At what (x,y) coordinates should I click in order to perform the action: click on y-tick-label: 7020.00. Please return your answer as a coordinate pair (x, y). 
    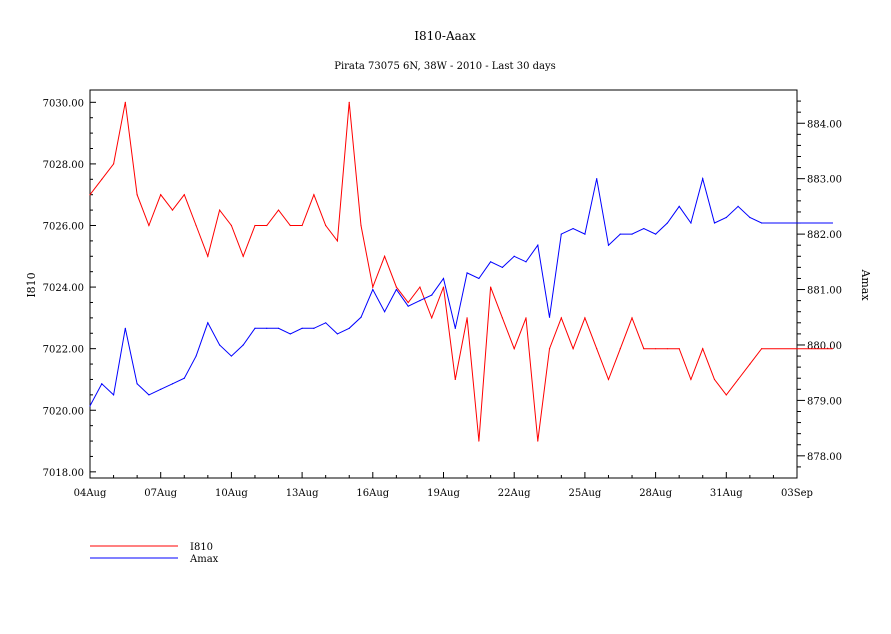
    Looking at the image, I should click on (63, 411).